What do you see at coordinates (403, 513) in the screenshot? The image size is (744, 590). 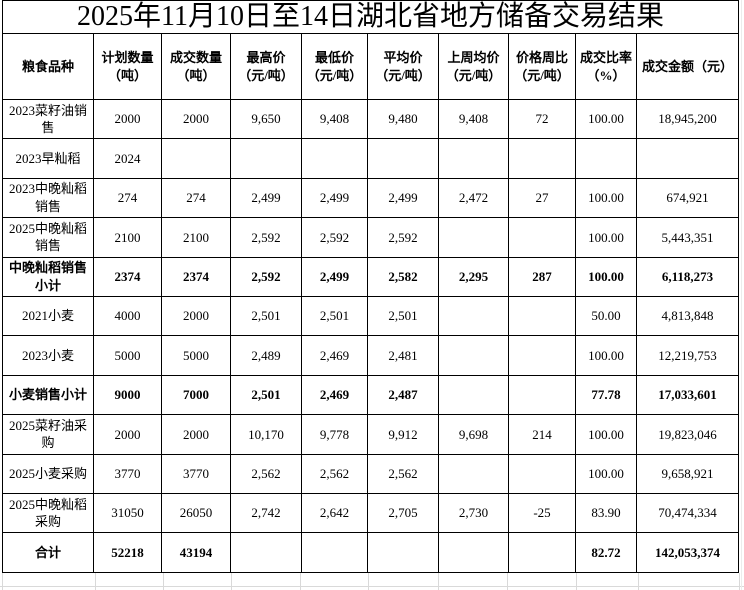 I see `value-cell: 2,705` at bounding box center [403, 513].